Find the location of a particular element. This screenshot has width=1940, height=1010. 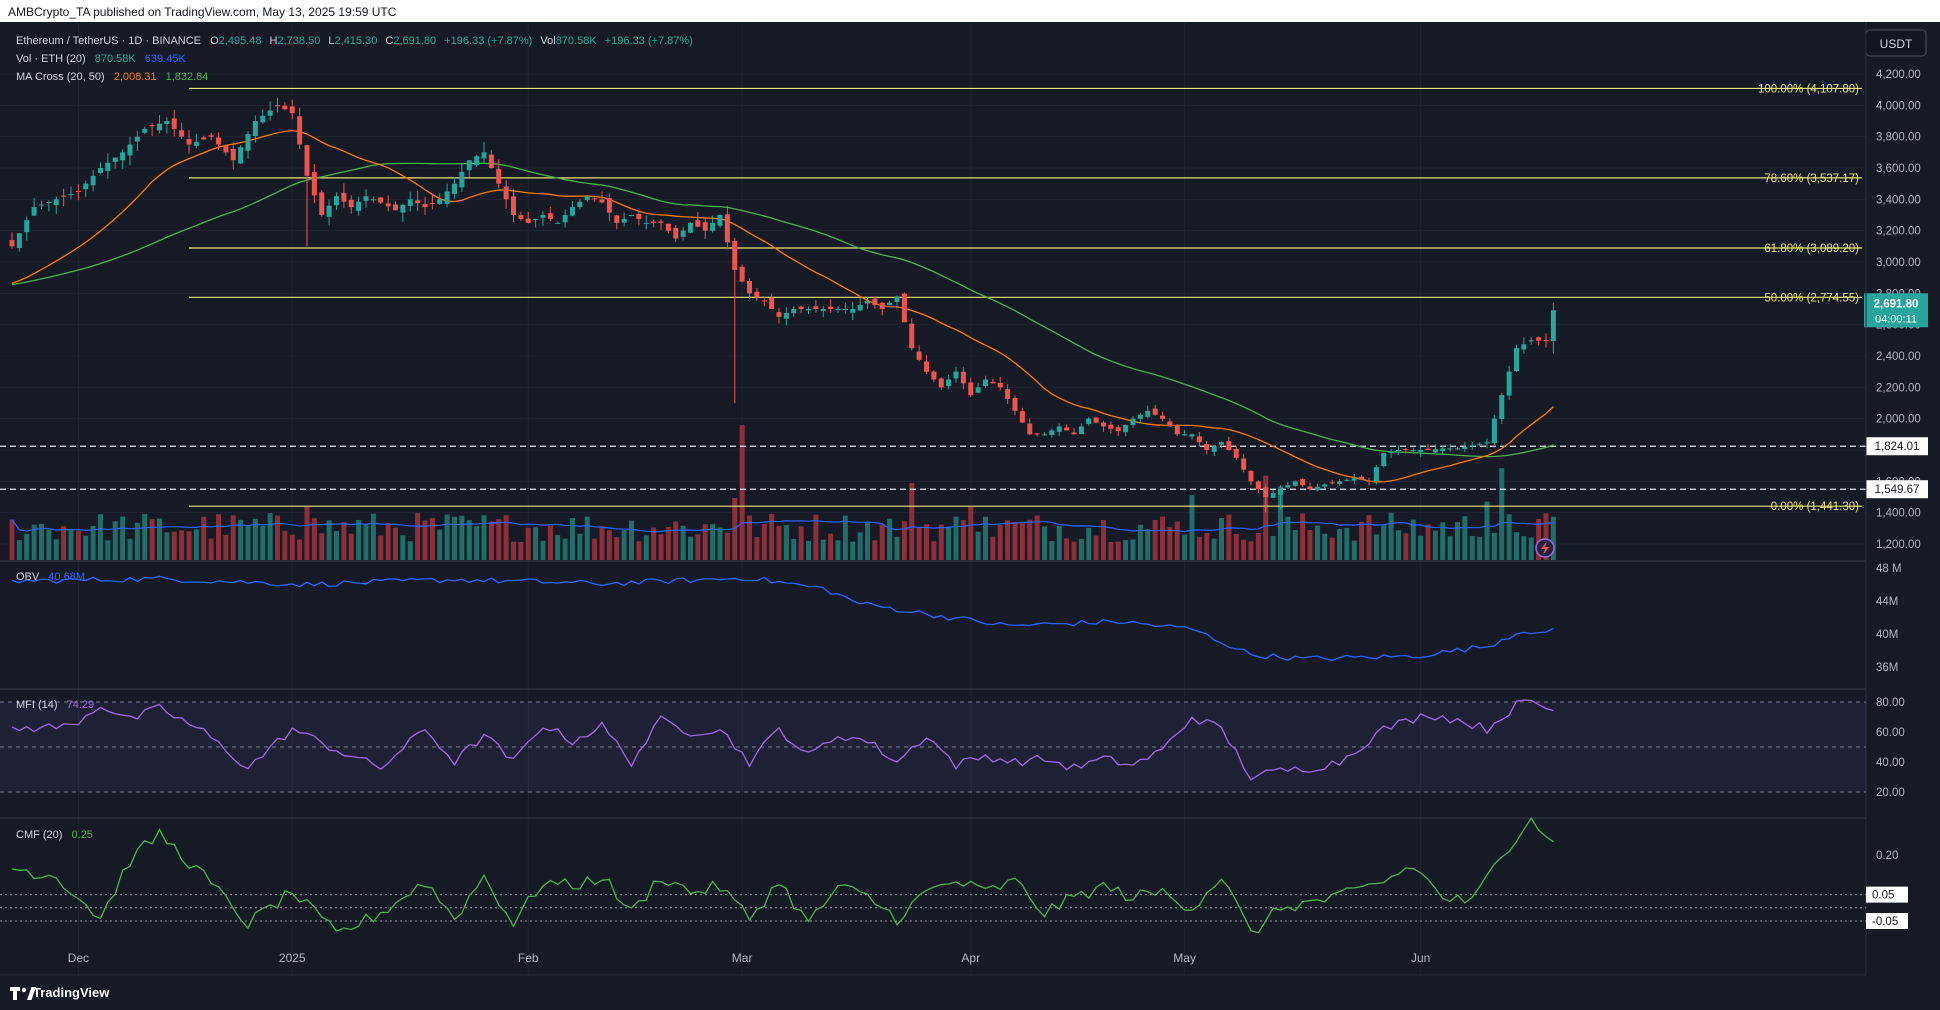

mfi-label: MFI (14) is located at coordinates (37, 705).